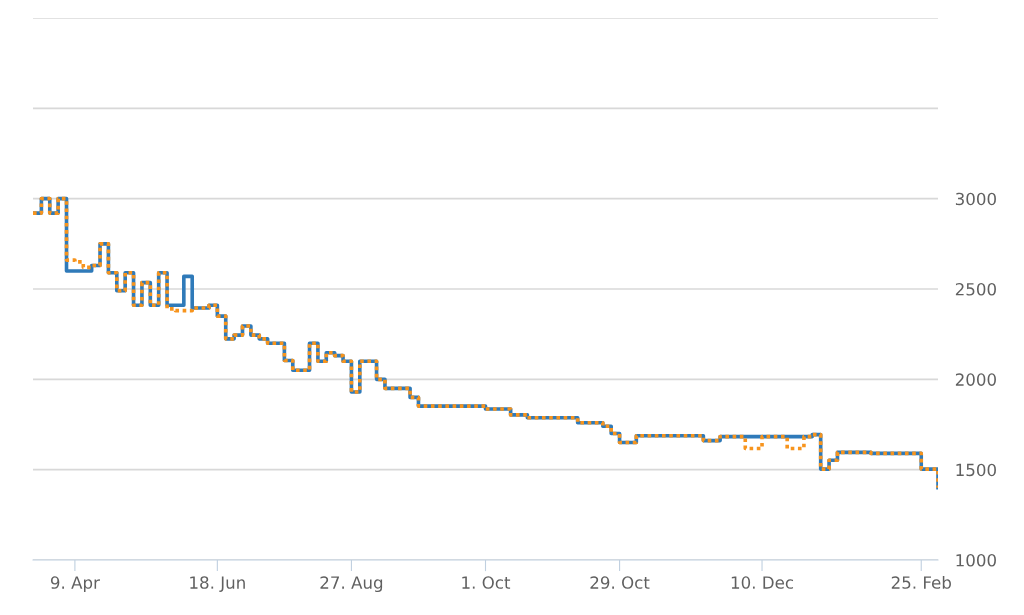 This screenshot has height=615, width=1024. What do you see at coordinates (762, 582) in the screenshot?
I see `x-tick-label: 10. Dec` at bounding box center [762, 582].